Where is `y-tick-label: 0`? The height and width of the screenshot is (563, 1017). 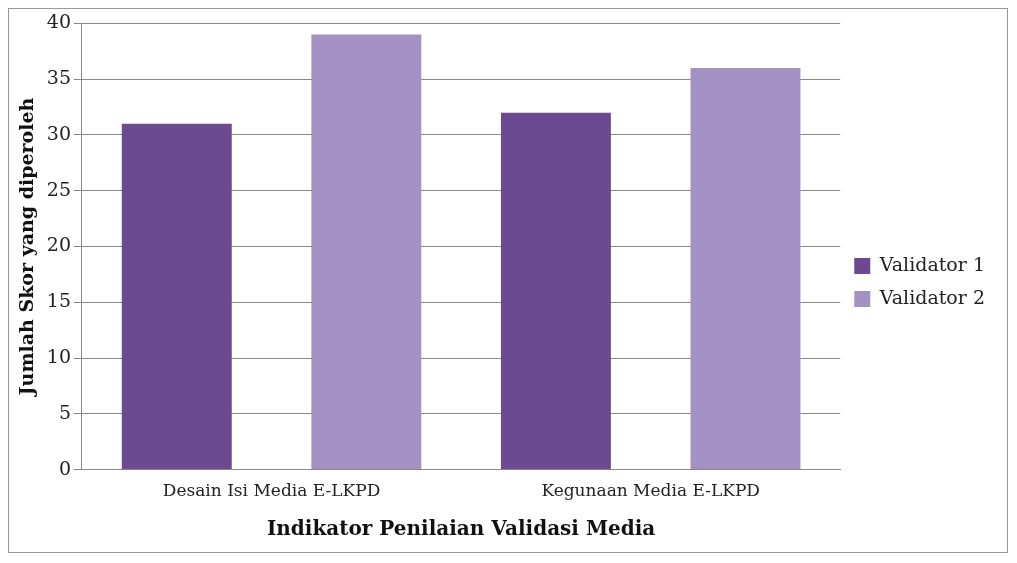 y-tick-label: 0 is located at coordinates (64, 467).